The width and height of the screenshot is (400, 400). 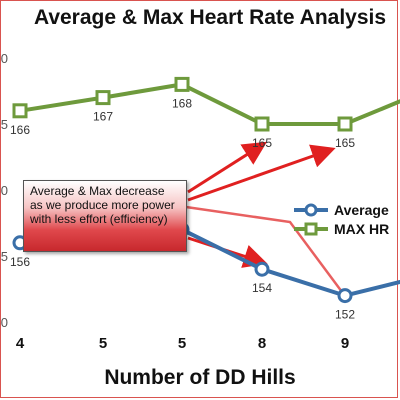 I want to click on legend-label: Average, so click(x=361, y=210).